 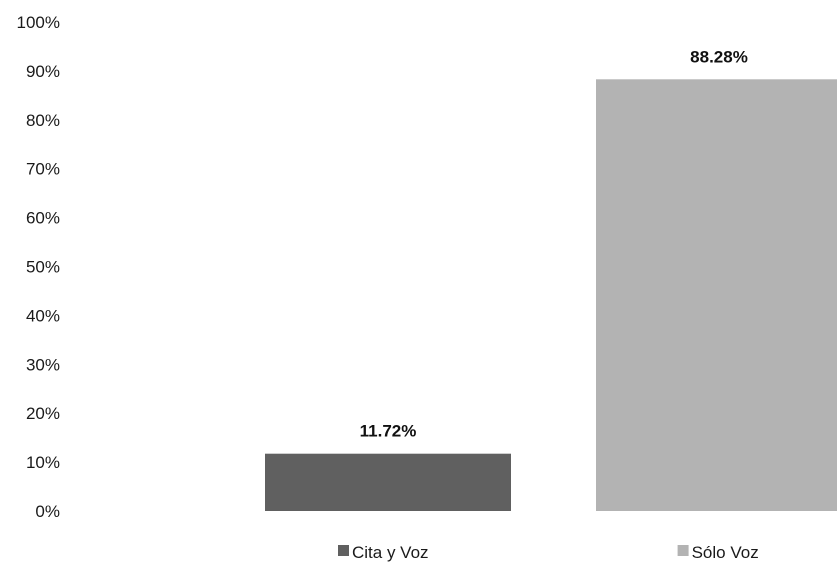 I want to click on legend-item: Cita y Voz, so click(x=383, y=552).